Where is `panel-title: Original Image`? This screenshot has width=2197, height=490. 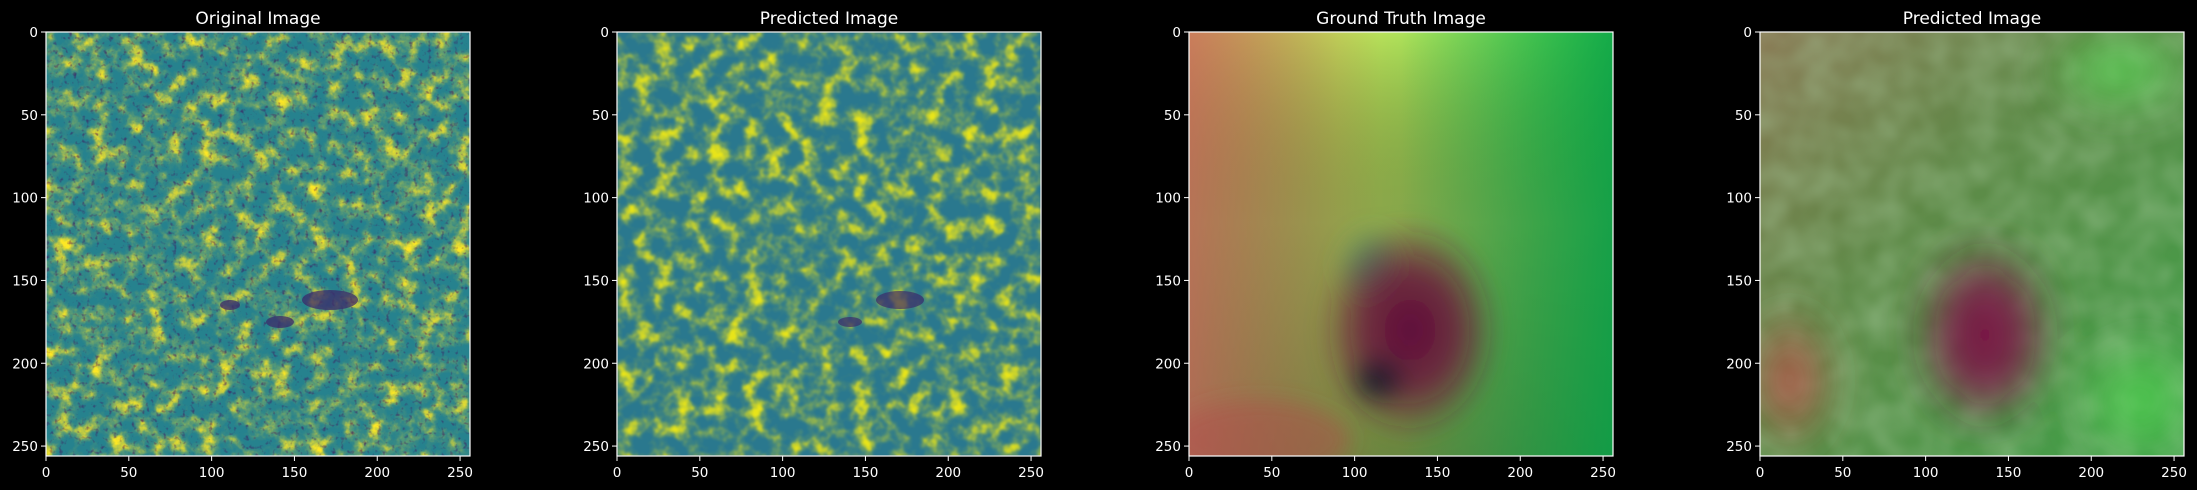 panel-title: Original Image is located at coordinates (257, 19).